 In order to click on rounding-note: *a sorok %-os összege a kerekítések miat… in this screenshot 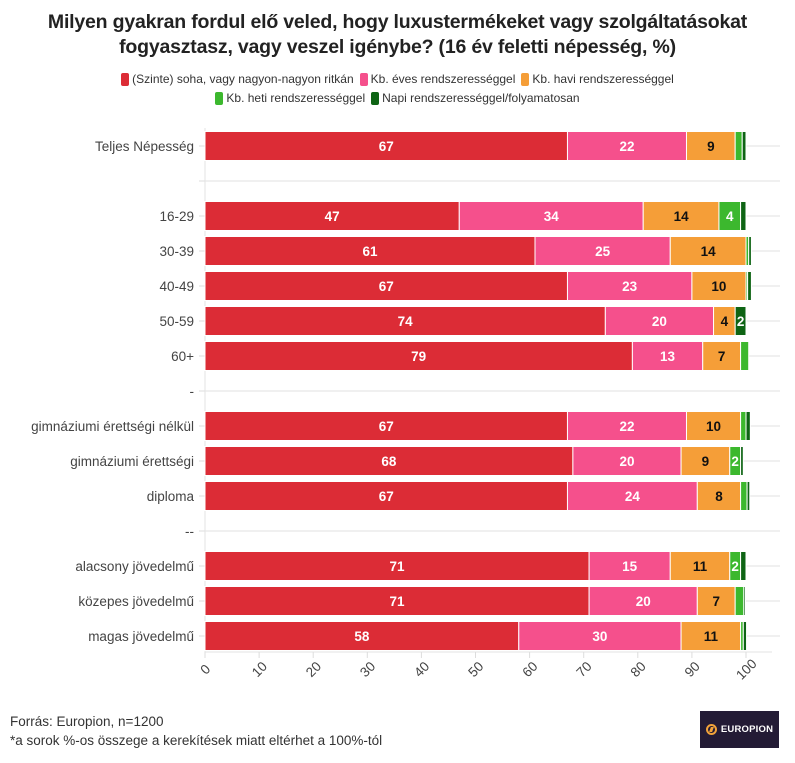, I will do `click(196, 740)`.